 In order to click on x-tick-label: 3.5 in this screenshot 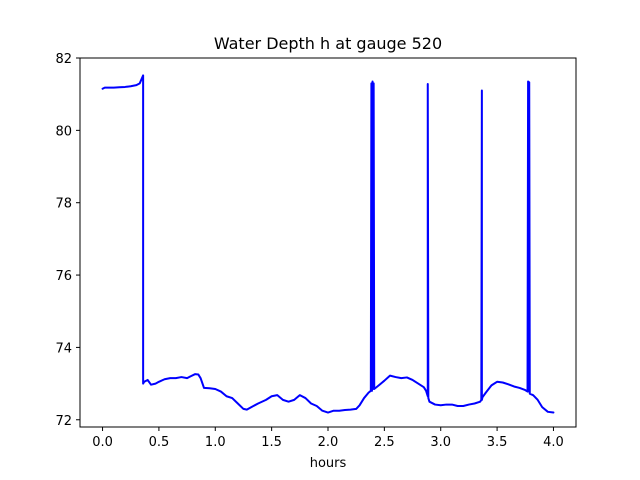, I will do `click(497, 442)`.